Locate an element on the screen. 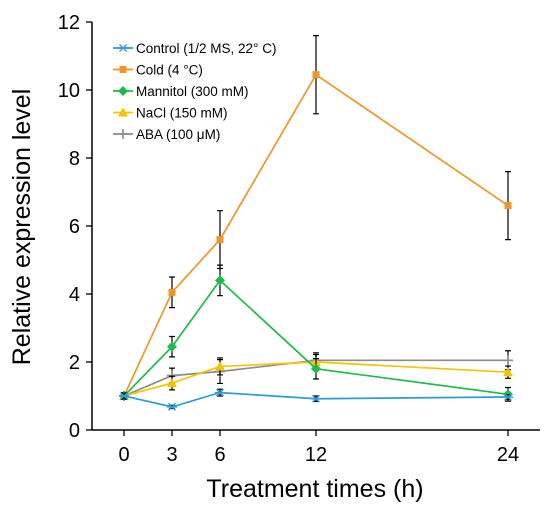 This screenshot has width=550, height=511. x-tick-label: 24 is located at coordinates (508, 455).